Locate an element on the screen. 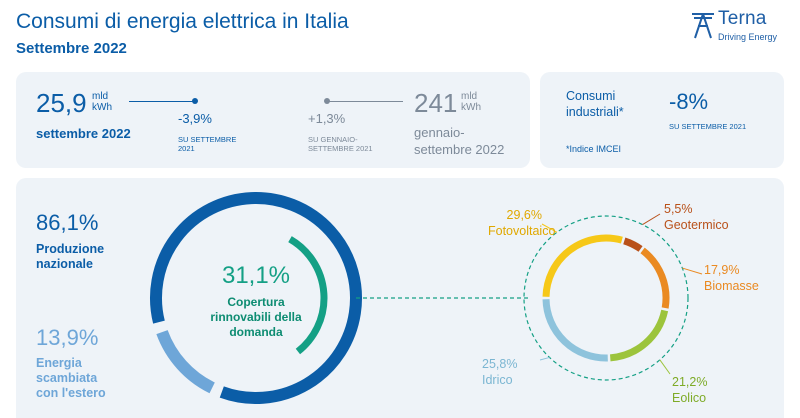 The width and height of the screenshot is (800, 418). eolico-pct: 21,2% is located at coordinates (690, 382).